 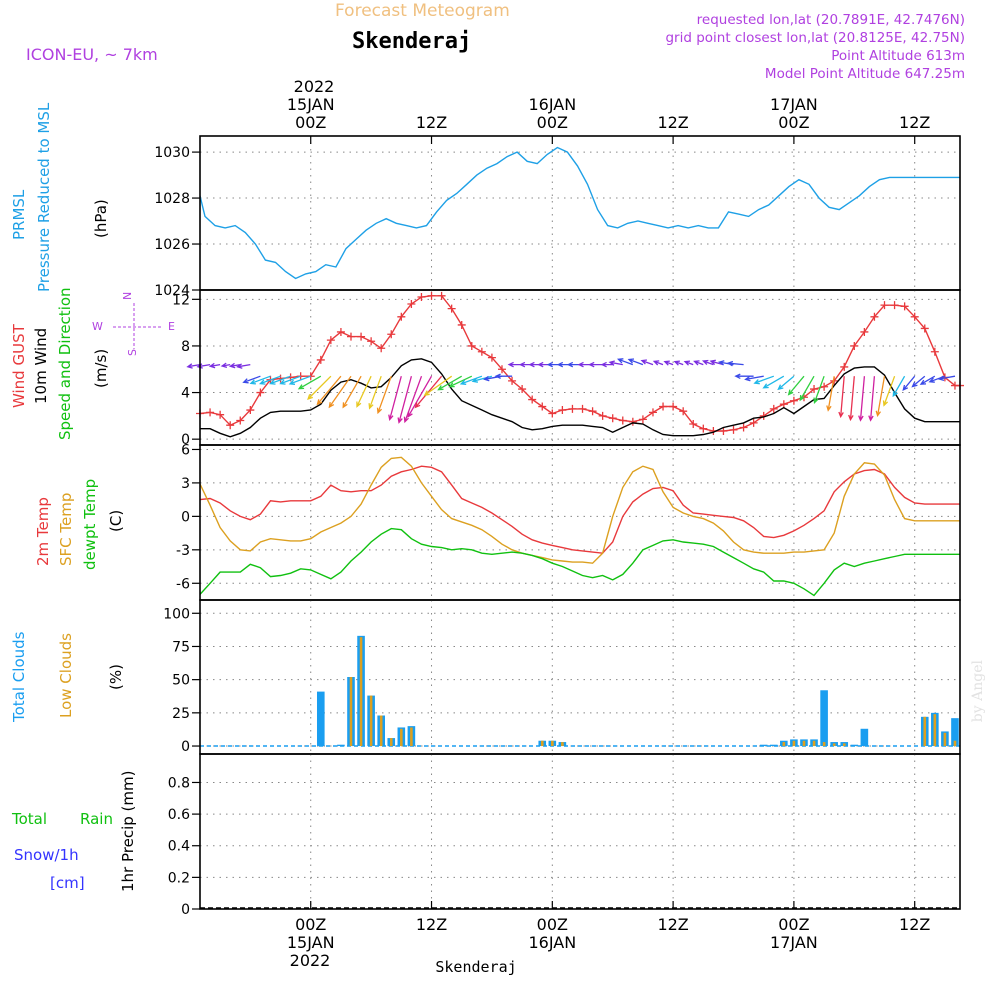 I want to click on precip-ytick-label: 0.8, so click(x=179, y=783).